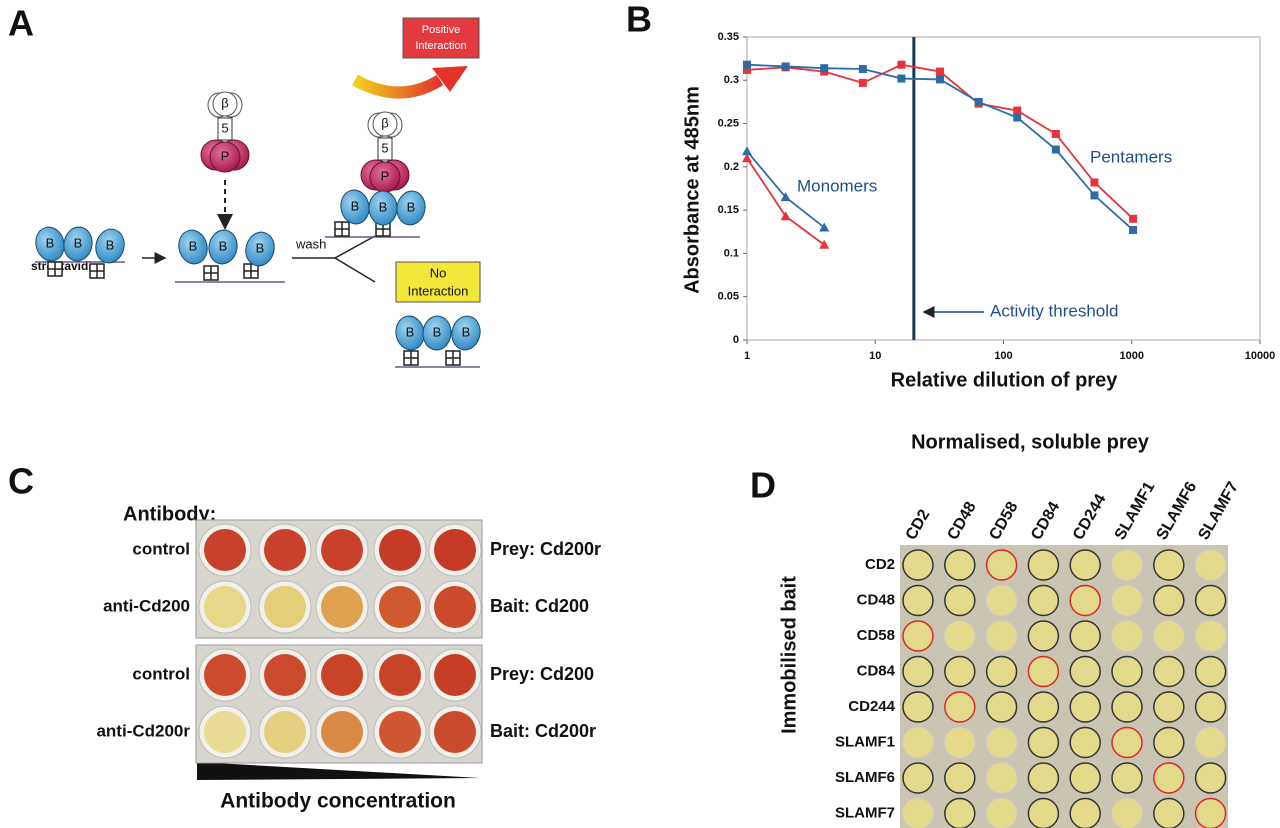 The width and height of the screenshot is (1280, 828). What do you see at coordinates (1135, 511) in the screenshot?
I see `column-label: SLAMF1` at bounding box center [1135, 511].